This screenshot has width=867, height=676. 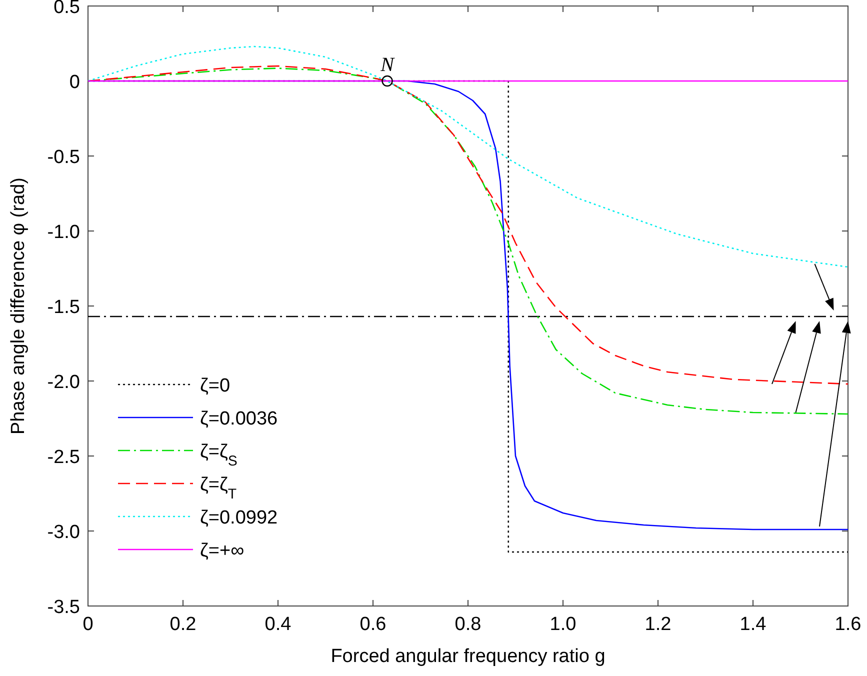 What do you see at coordinates (63, 232) in the screenshot?
I see `y-tick-label: -1.0` at bounding box center [63, 232].